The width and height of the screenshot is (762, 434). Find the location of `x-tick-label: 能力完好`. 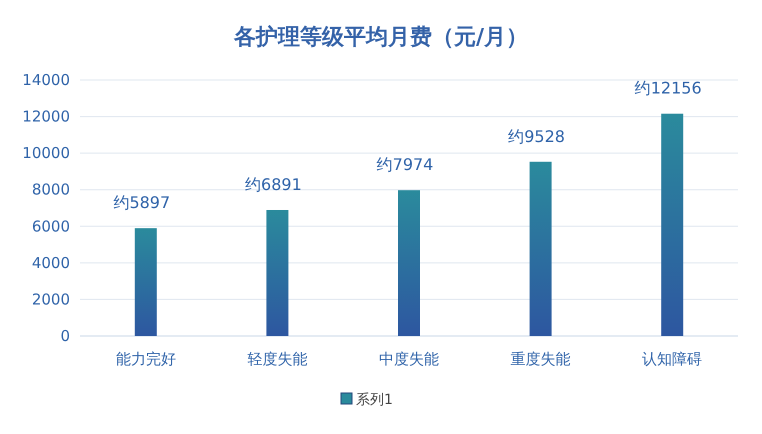

x-tick-label: 能力完好 is located at coordinates (146, 359).